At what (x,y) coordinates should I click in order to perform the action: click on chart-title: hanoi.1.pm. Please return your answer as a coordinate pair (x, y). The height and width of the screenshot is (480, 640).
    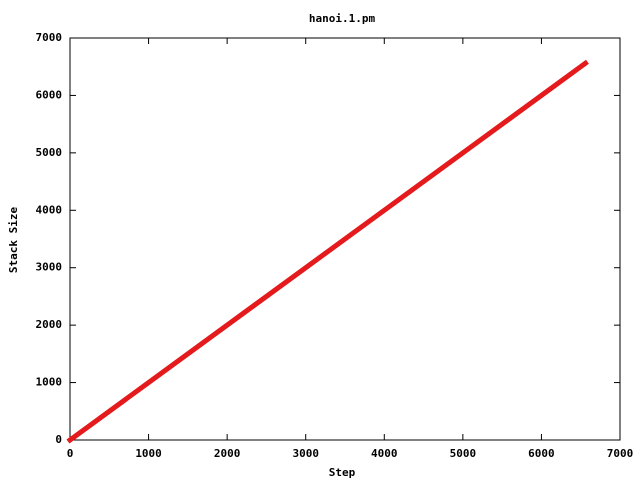
    Looking at the image, I should click on (342, 18).